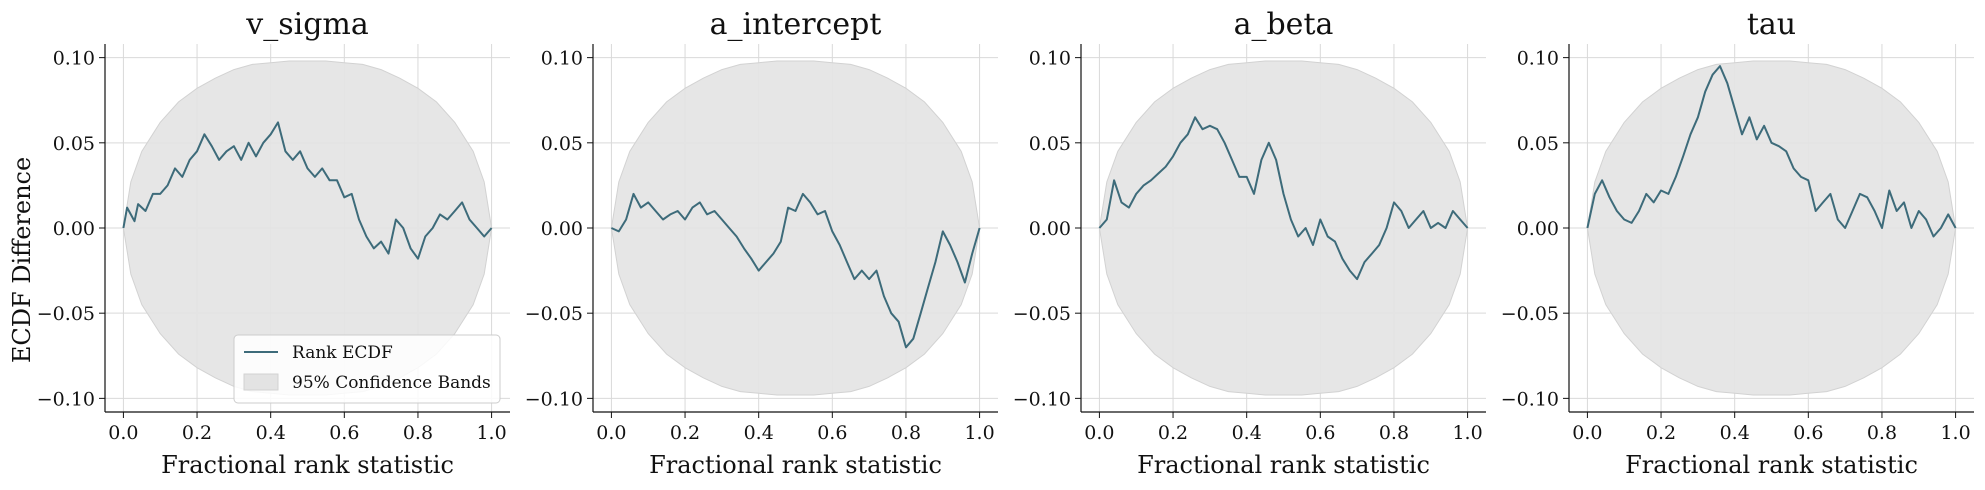 The height and width of the screenshot is (490, 1985). Describe the element at coordinates (342, 353) in the screenshot. I see `legend-entry-rank-ecdf: Rank ECDF` at that location.